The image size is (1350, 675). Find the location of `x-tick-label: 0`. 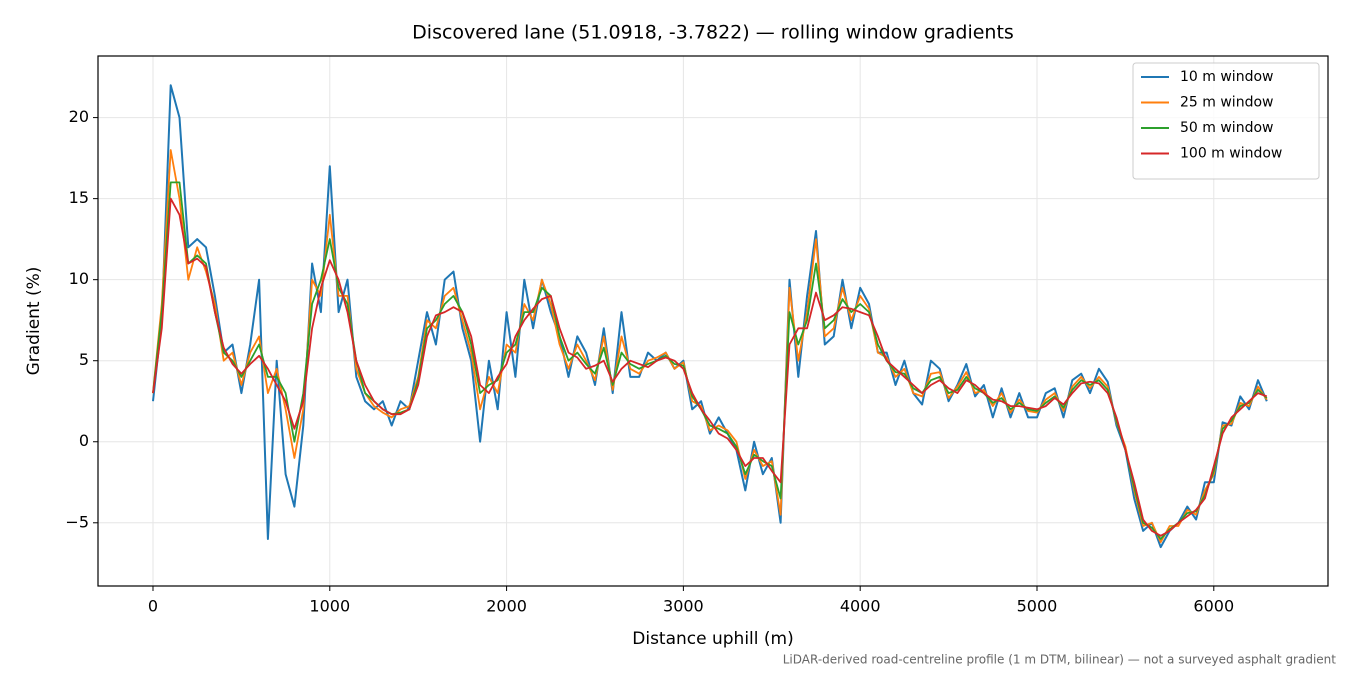

x-tick-label: 0 is located at coordinates (153, 606).